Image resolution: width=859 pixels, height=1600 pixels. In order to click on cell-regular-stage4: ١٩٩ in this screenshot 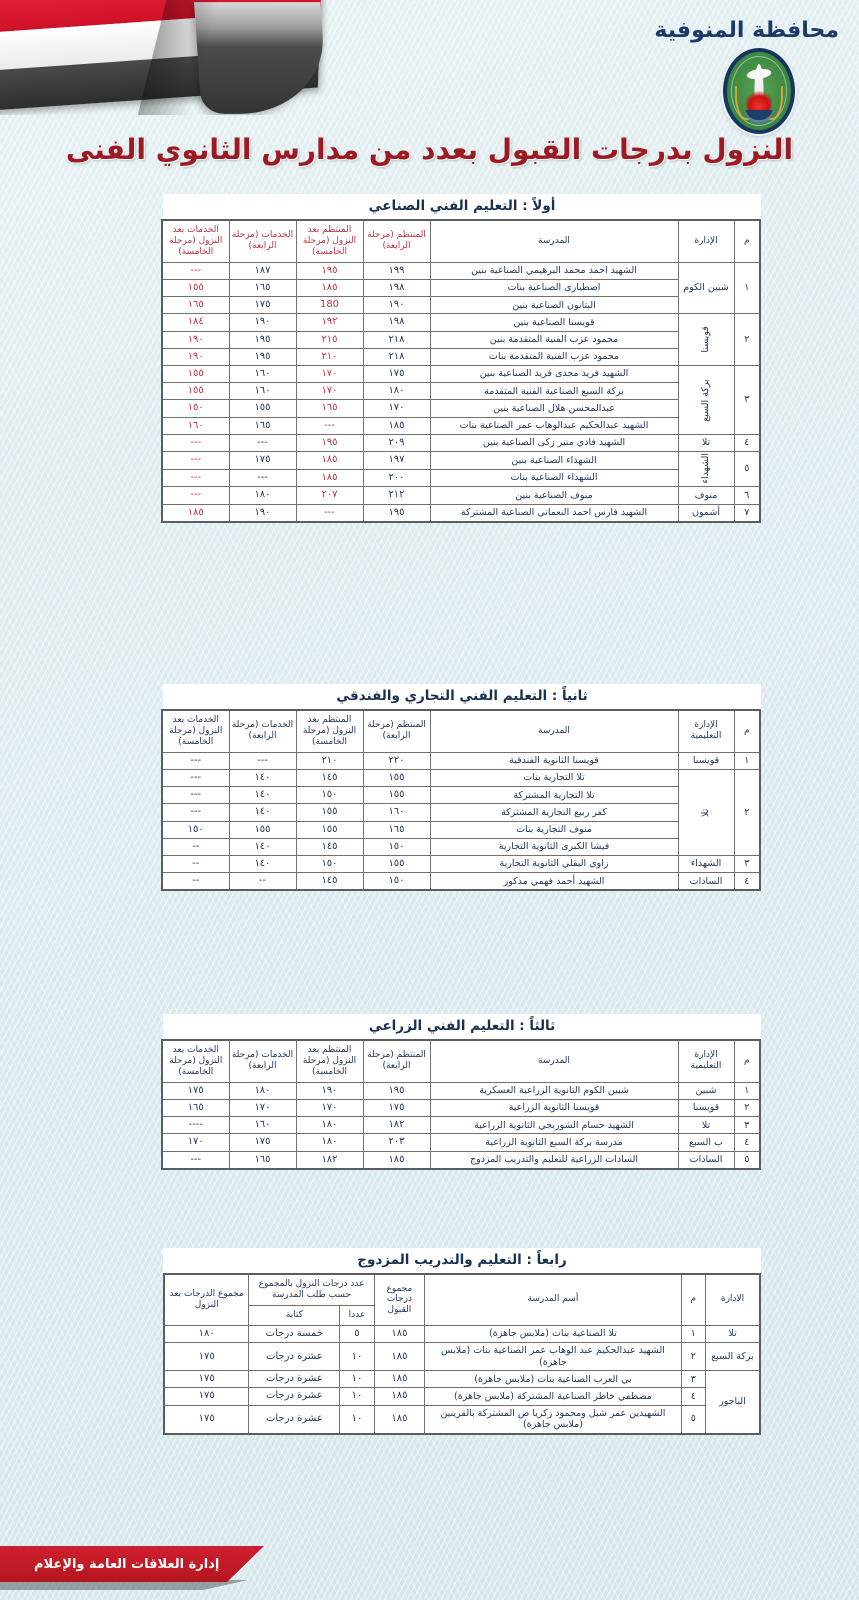, I will do `click(396, 271)`.